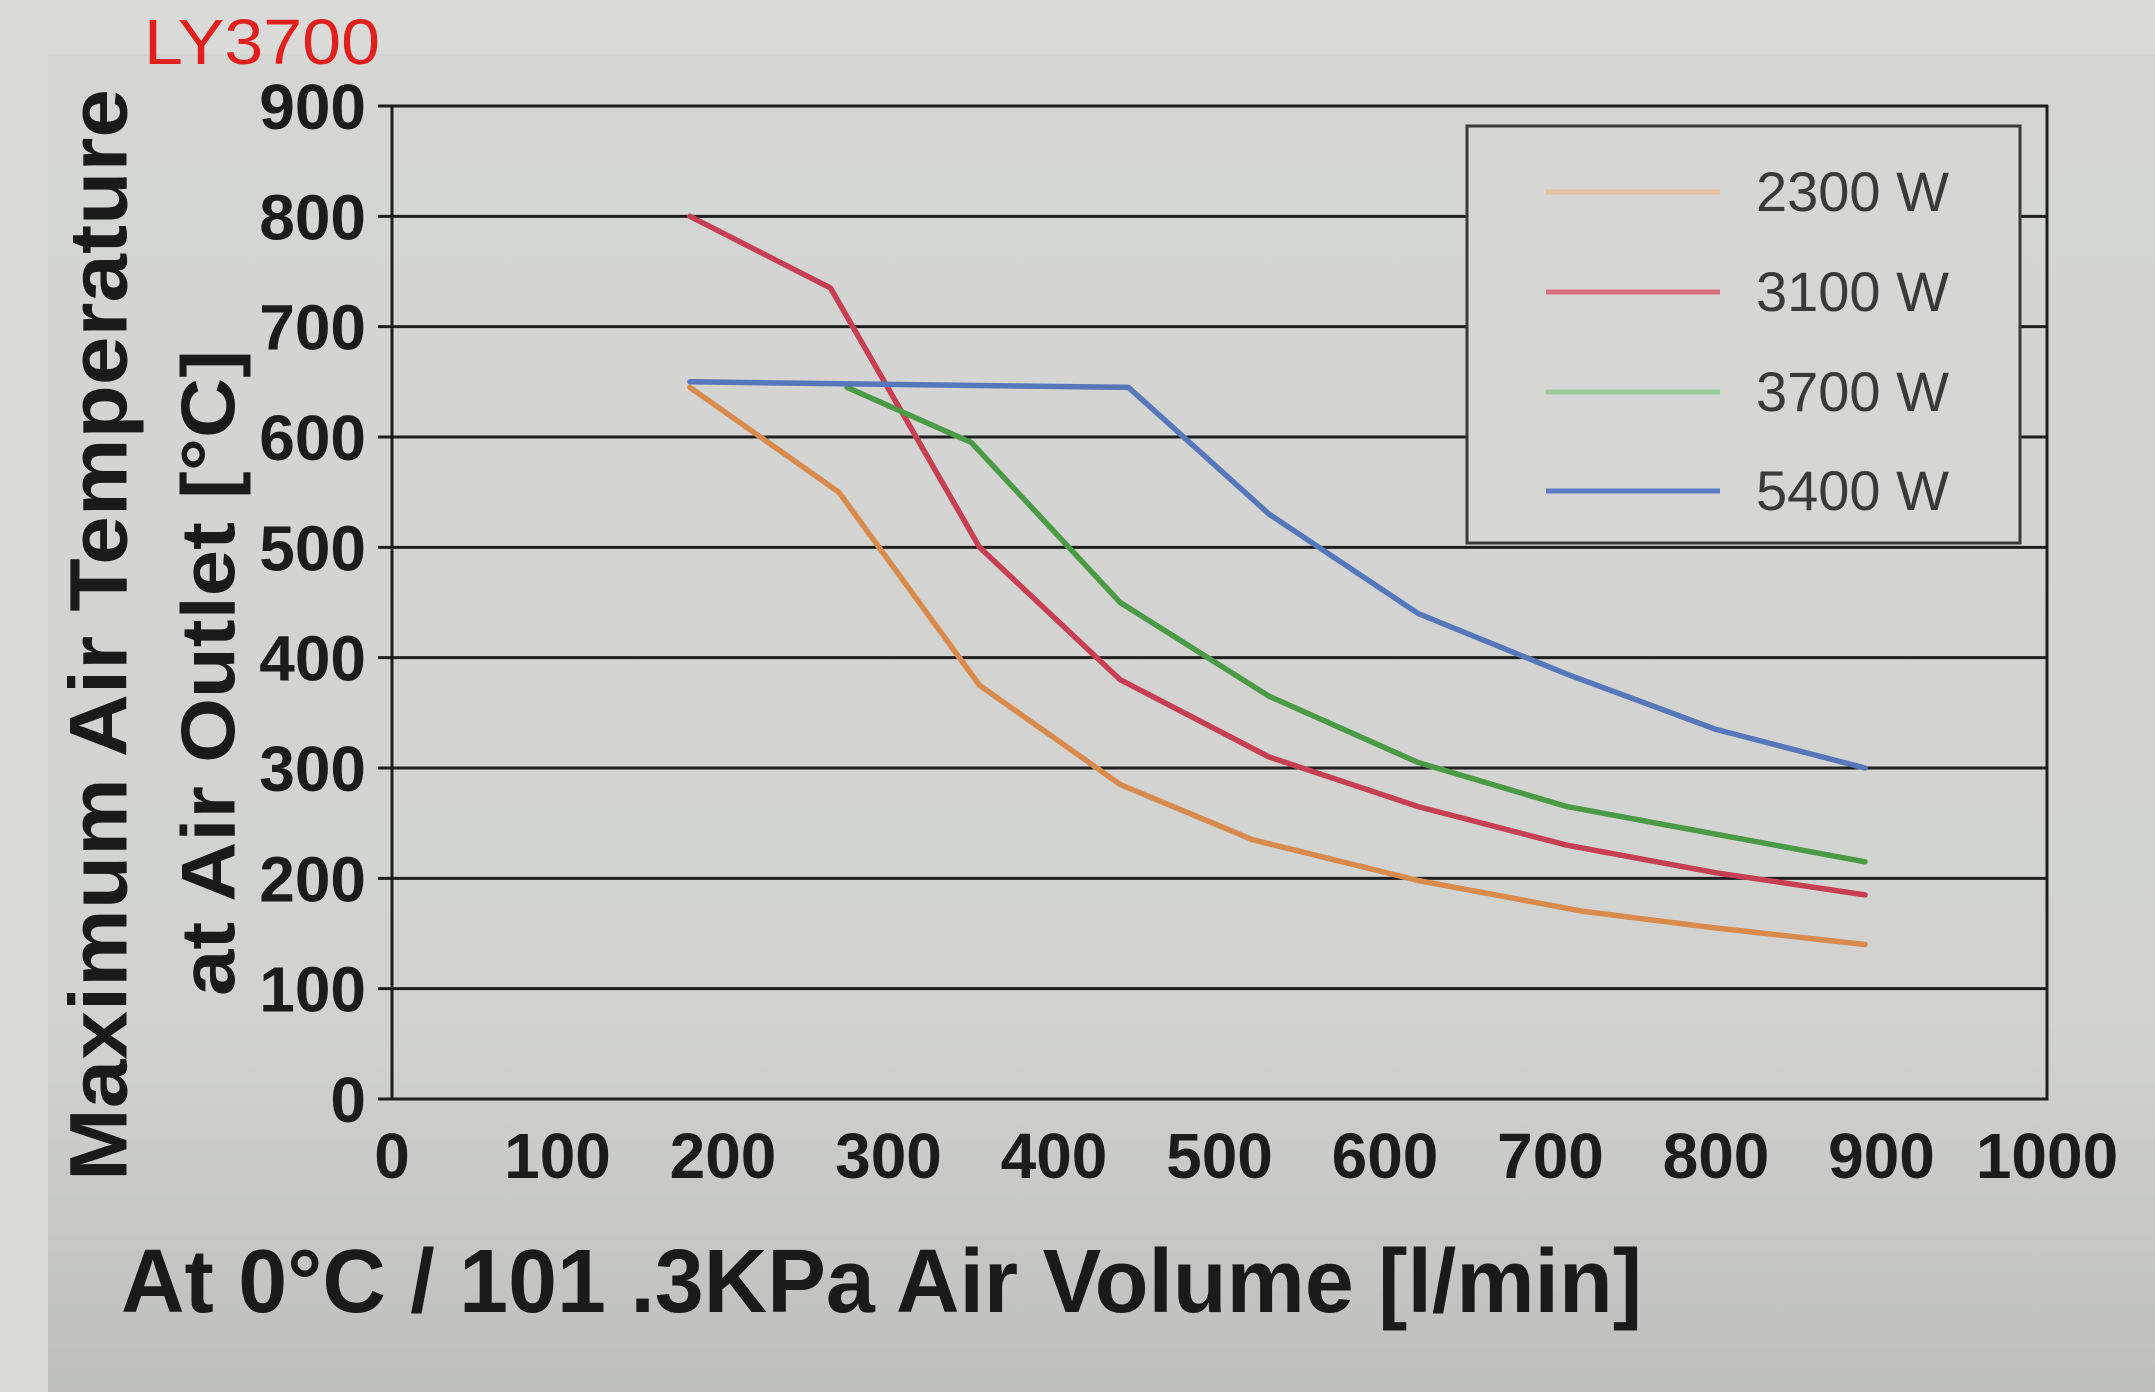  What do you see at coordinates (1219, 1156) in the screenshot?
I see `x-tick-label-500: 500` at bounding box center [1219, 1156].